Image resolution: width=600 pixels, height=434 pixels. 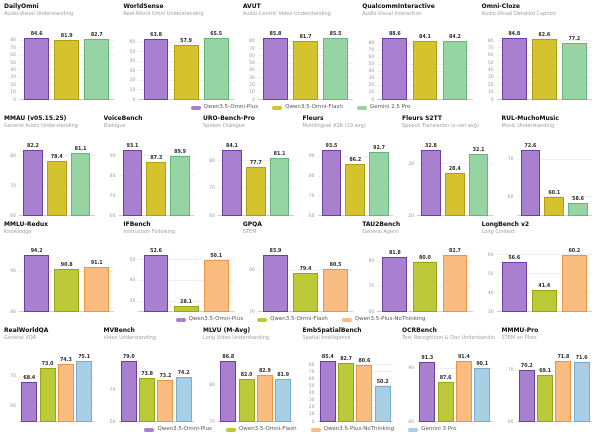 I want to click on bar-group-gemini-3-pro: 50.2, so click(x=382, y=383).